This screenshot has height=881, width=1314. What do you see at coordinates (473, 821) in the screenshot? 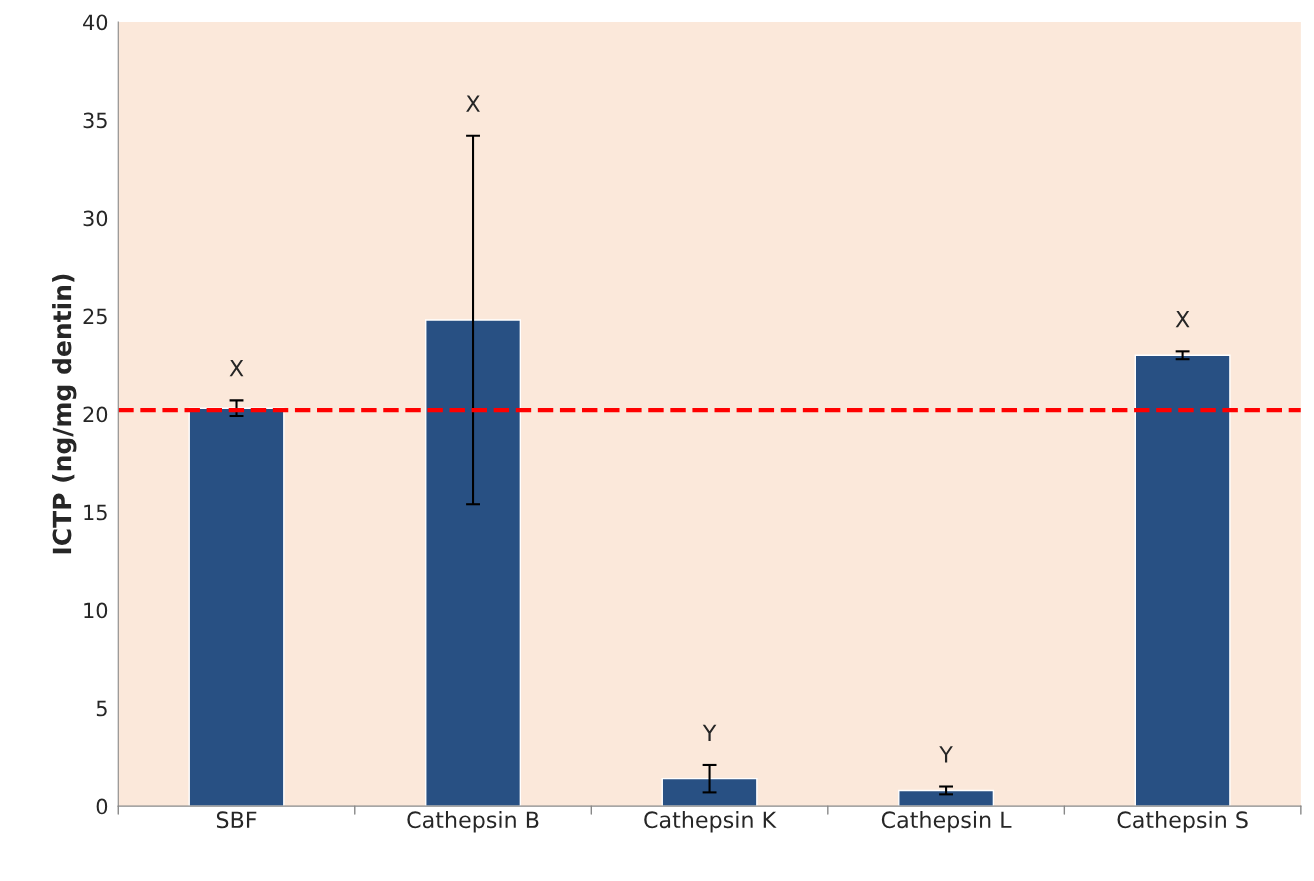
I see `x-tick-label: Cathepsin B` at bounding box center [473, 821].